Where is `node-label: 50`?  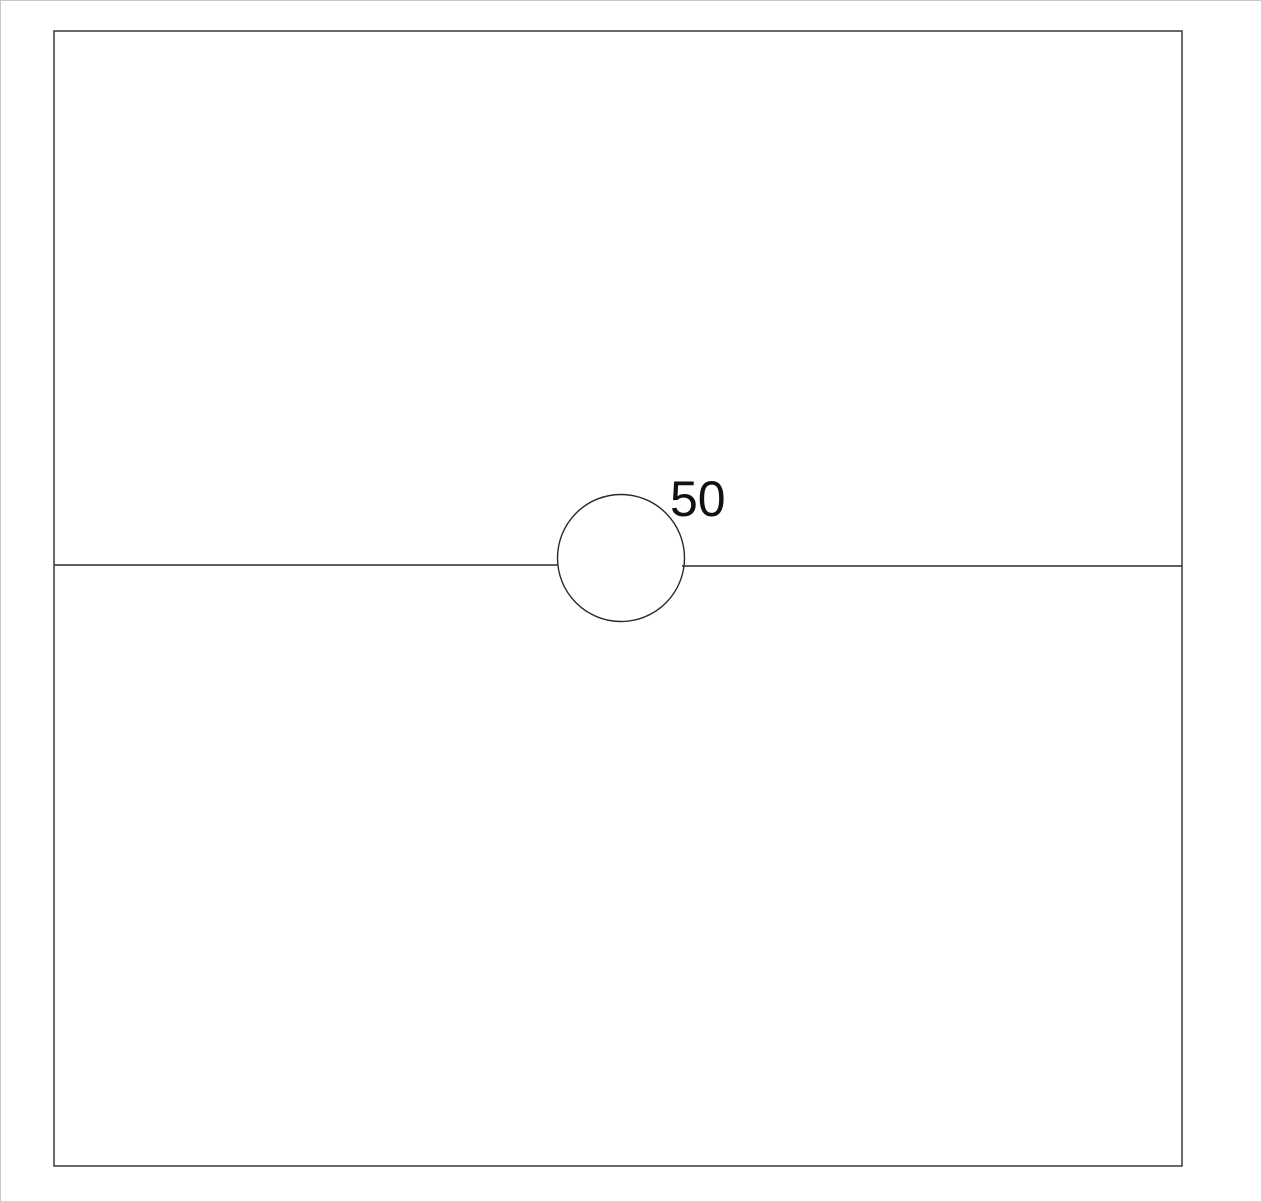 node-label: 50 is located at coordinates (698, 499).